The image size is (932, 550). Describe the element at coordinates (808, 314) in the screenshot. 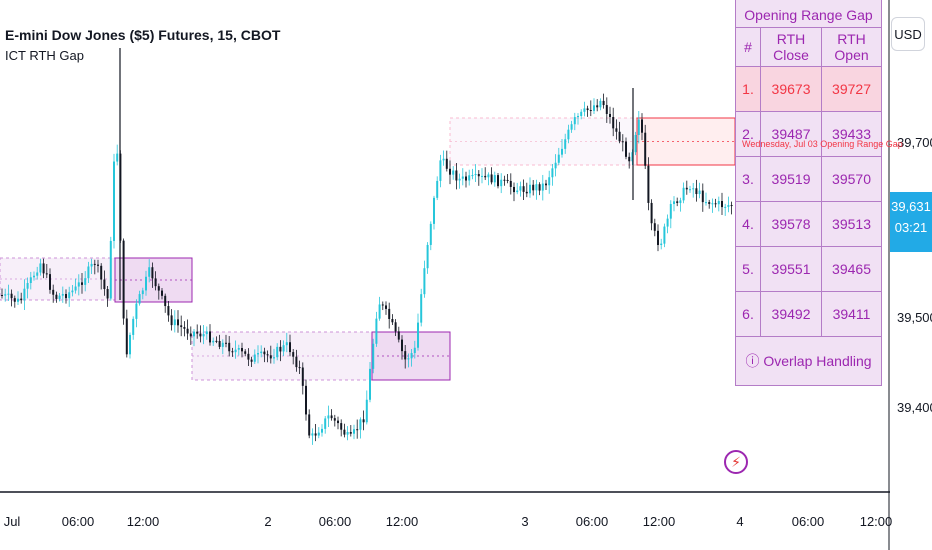

I see `table-row: 6. 39492 39411` at that location.